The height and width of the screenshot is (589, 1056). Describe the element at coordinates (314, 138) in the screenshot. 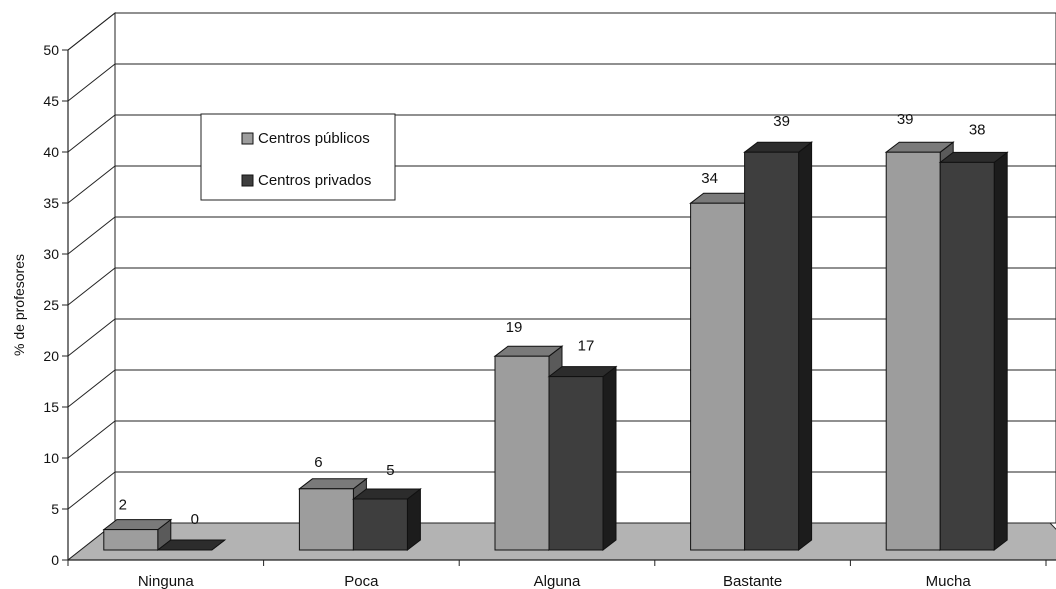

I see `legend-label: Centros públicos` at that location.